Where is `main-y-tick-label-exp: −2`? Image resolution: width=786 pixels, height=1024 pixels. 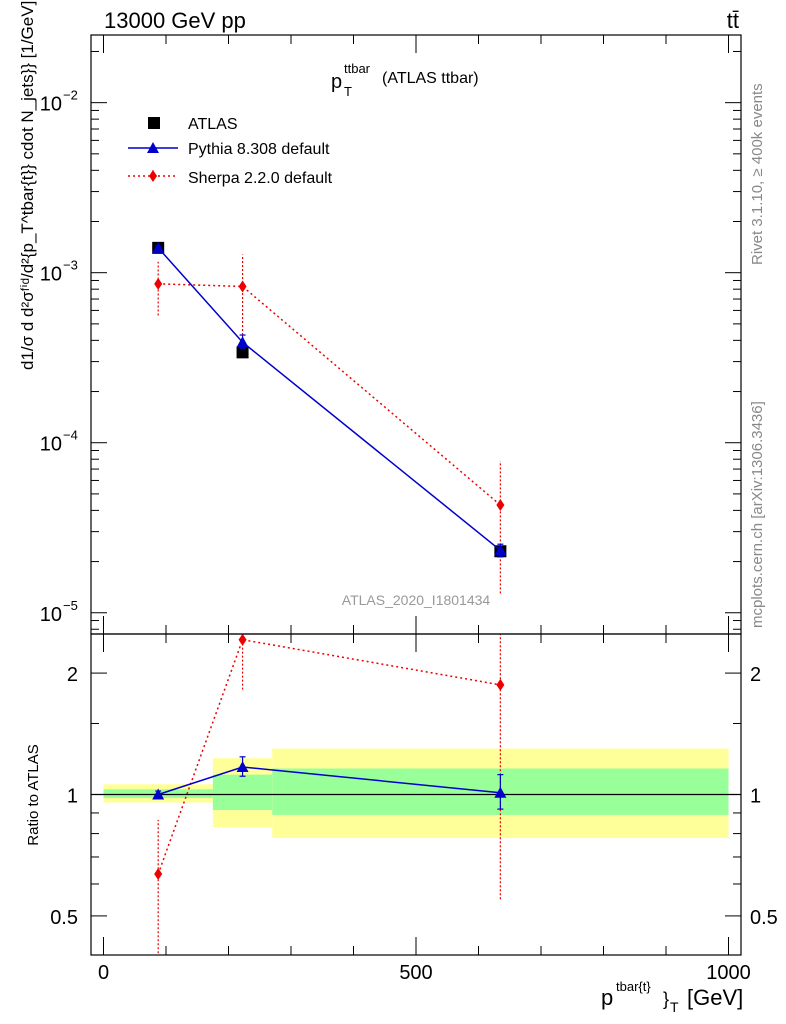
main-y-tick-label-exp: −2 is located at coordinates (70, 95).